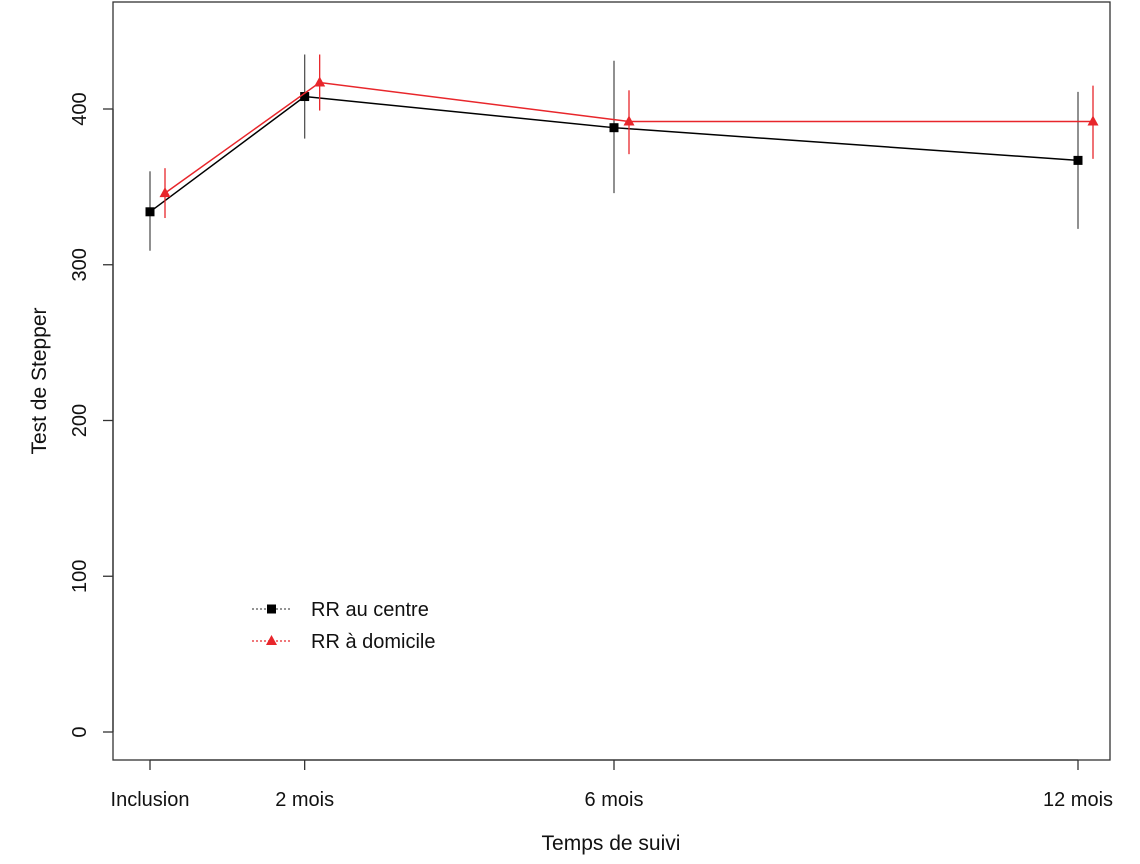  I want to click on x-axis: Inclusion 2 mois 6 mois 12 mois, so click(612, 785).